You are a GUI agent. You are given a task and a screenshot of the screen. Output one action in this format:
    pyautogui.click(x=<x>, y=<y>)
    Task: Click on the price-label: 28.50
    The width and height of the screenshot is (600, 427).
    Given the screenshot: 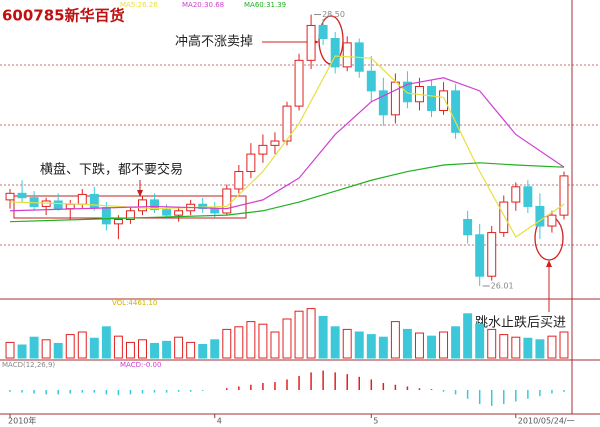 What is the action you would take?
    pyautogui.click(x=333, y=14)
    